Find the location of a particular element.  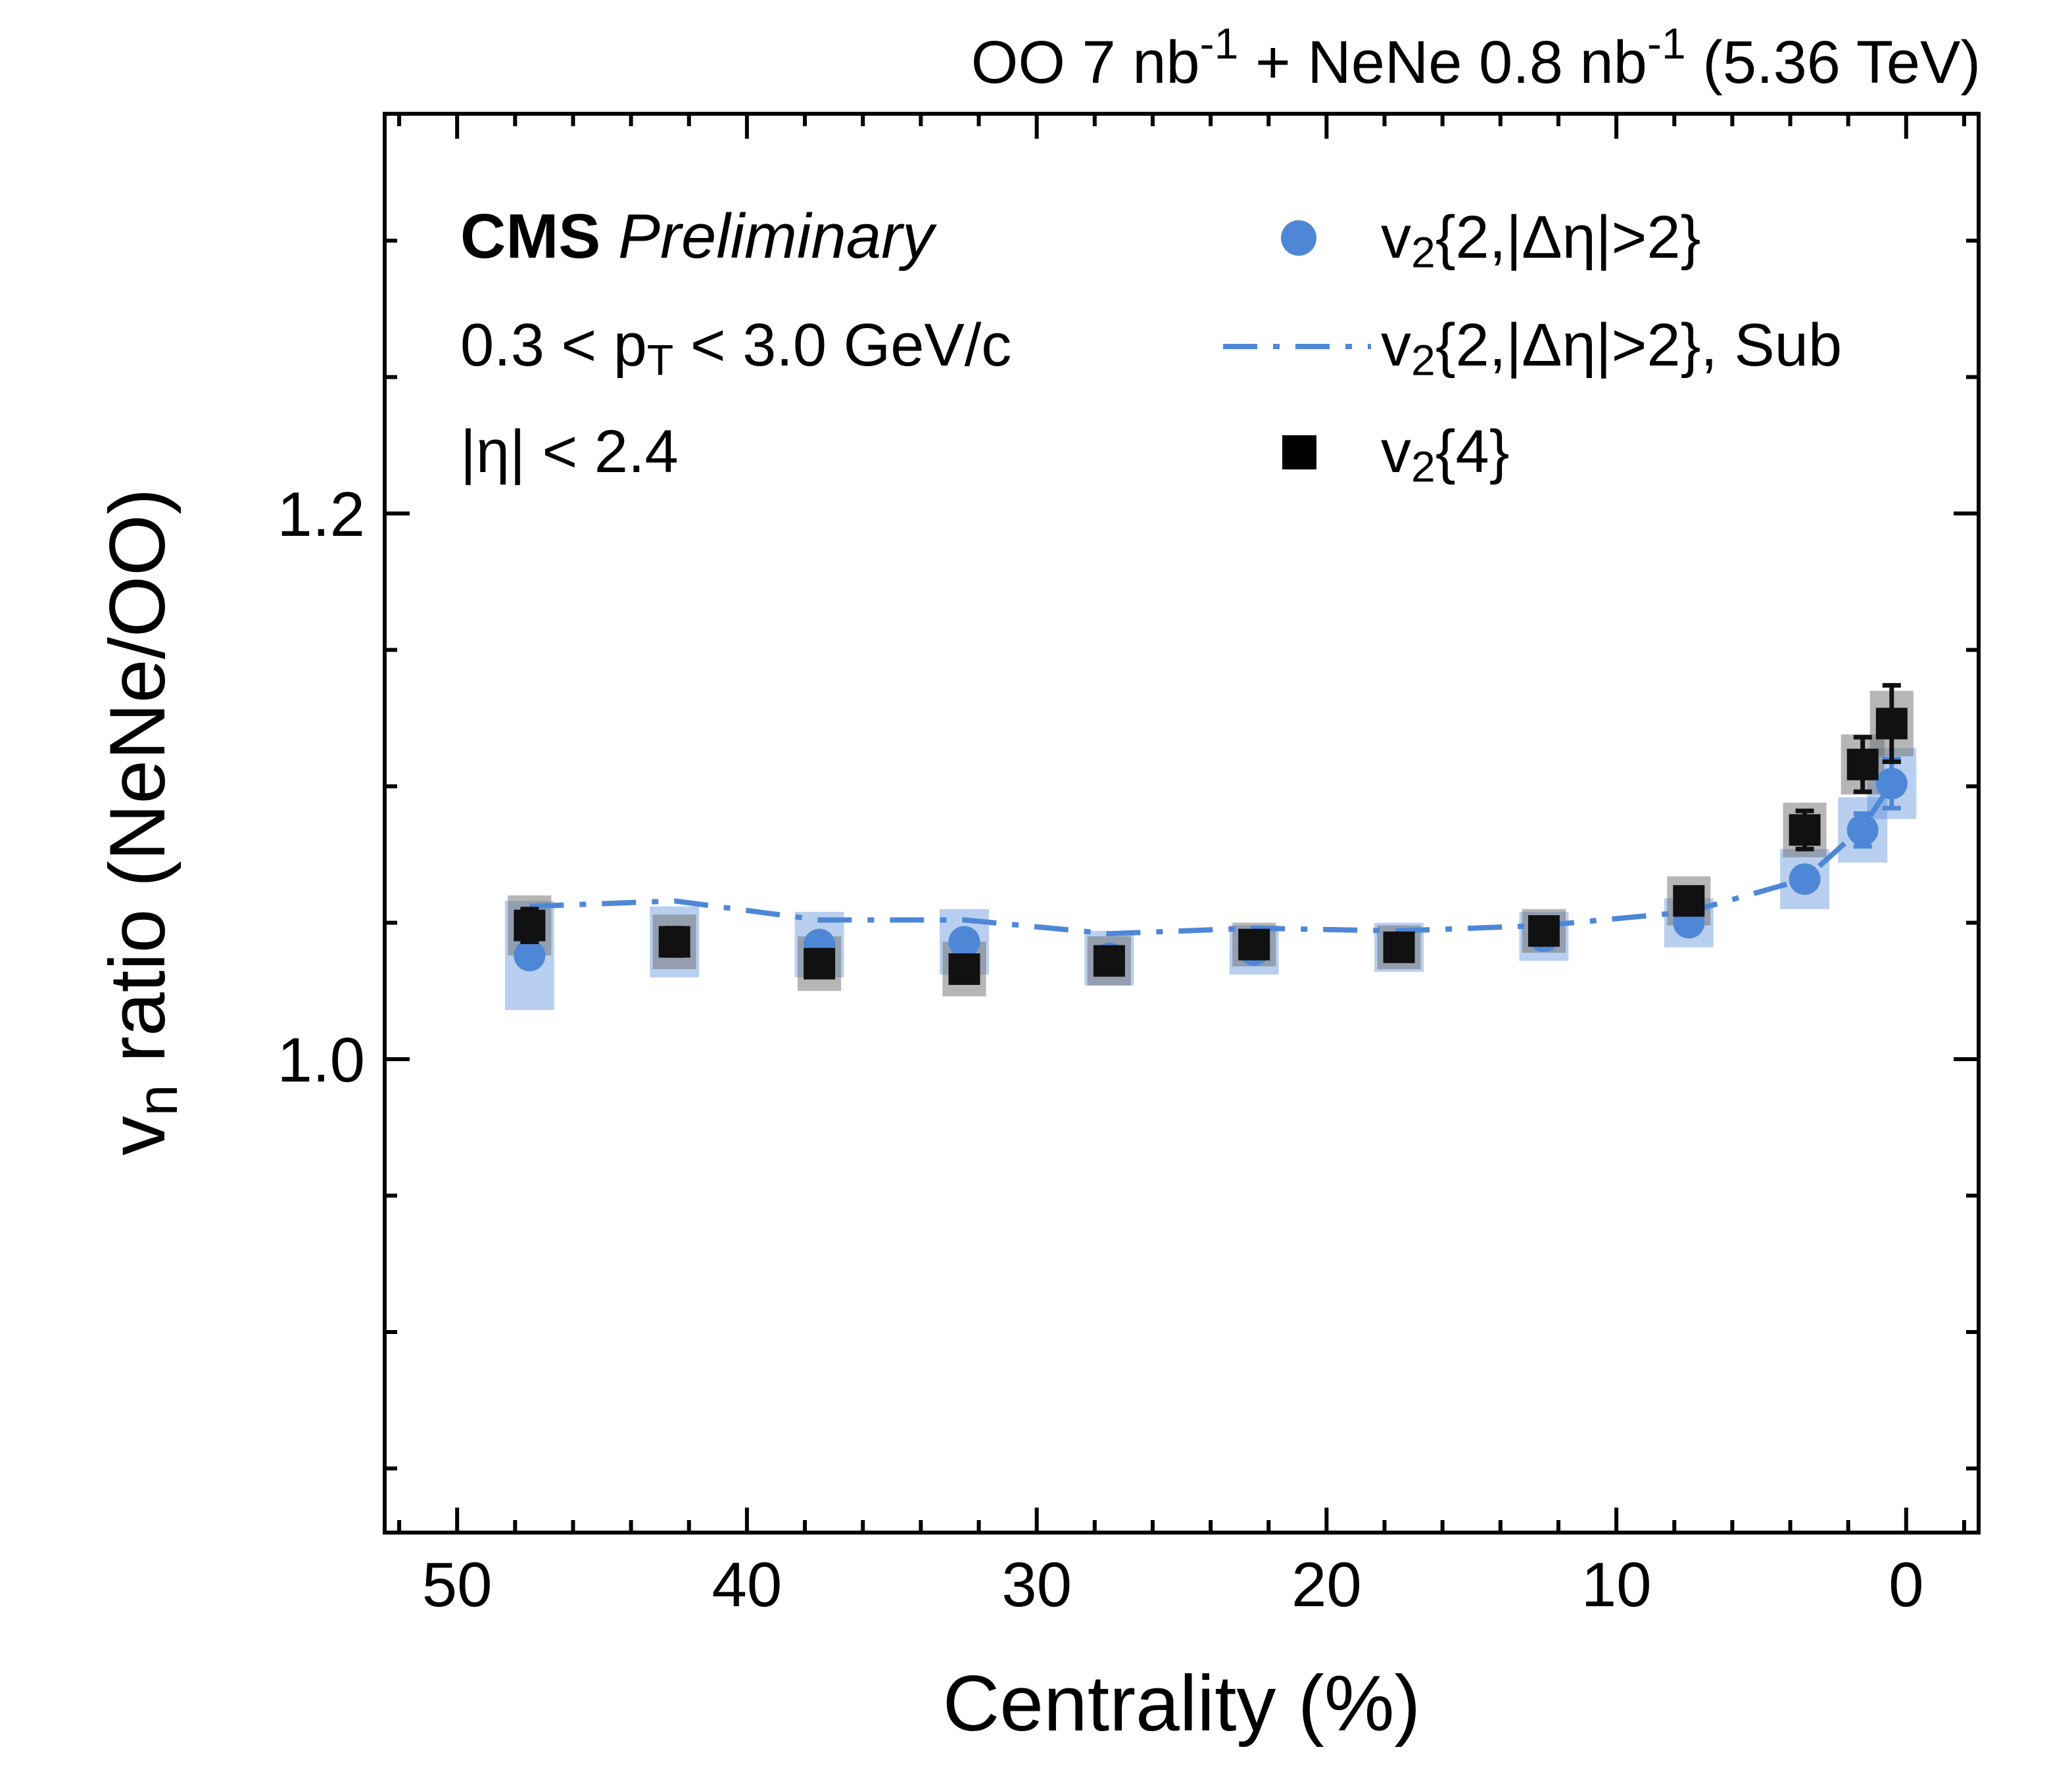

line-v2-2-sub is located at coordinates (1211, 859).